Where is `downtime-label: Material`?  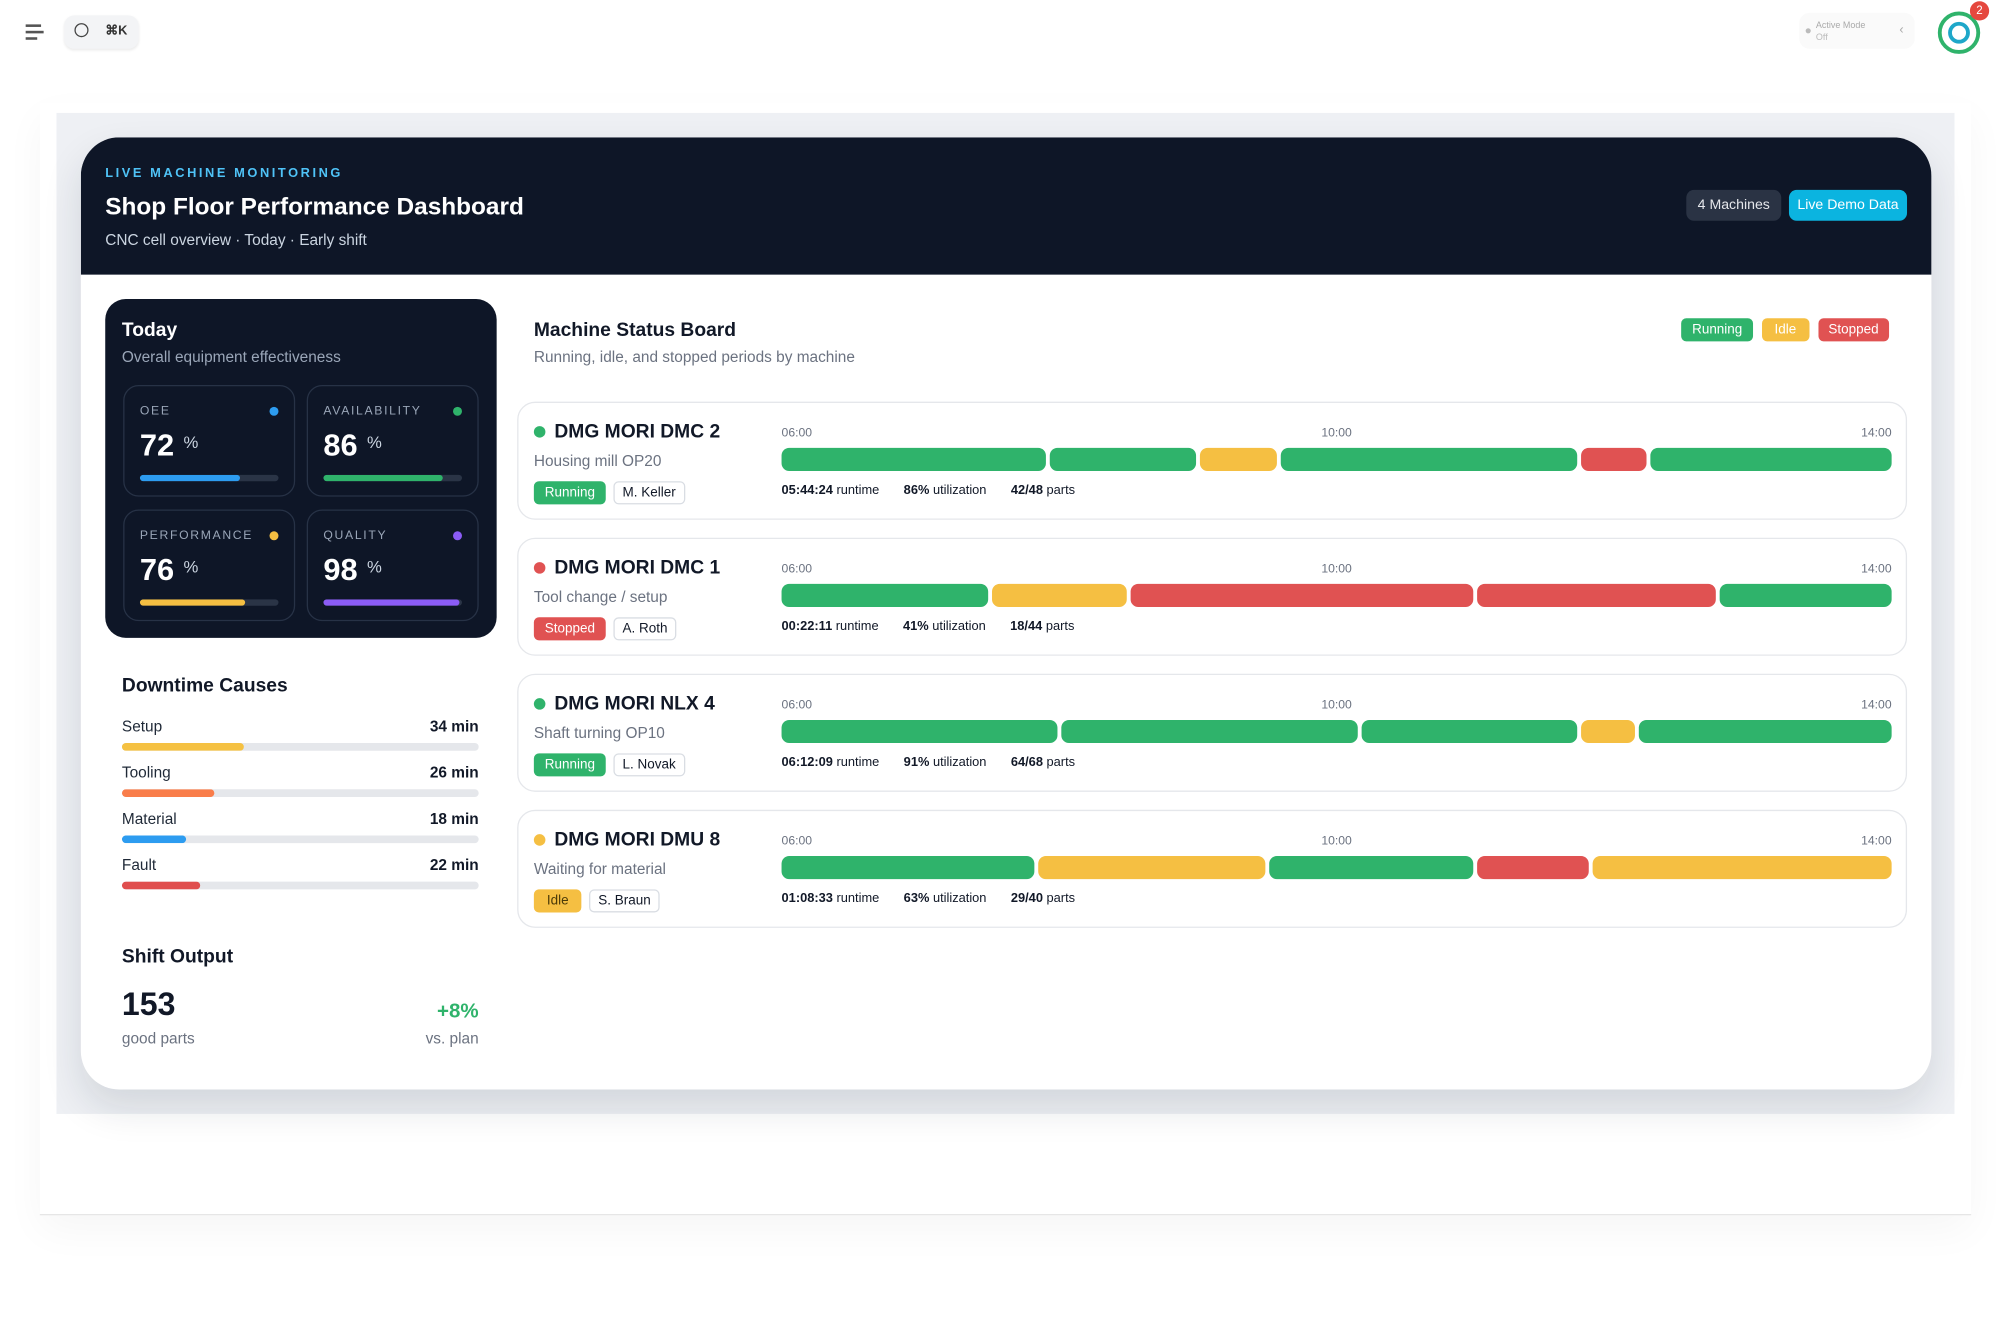
downtime-label: Material is located at coordinates (149, 818).